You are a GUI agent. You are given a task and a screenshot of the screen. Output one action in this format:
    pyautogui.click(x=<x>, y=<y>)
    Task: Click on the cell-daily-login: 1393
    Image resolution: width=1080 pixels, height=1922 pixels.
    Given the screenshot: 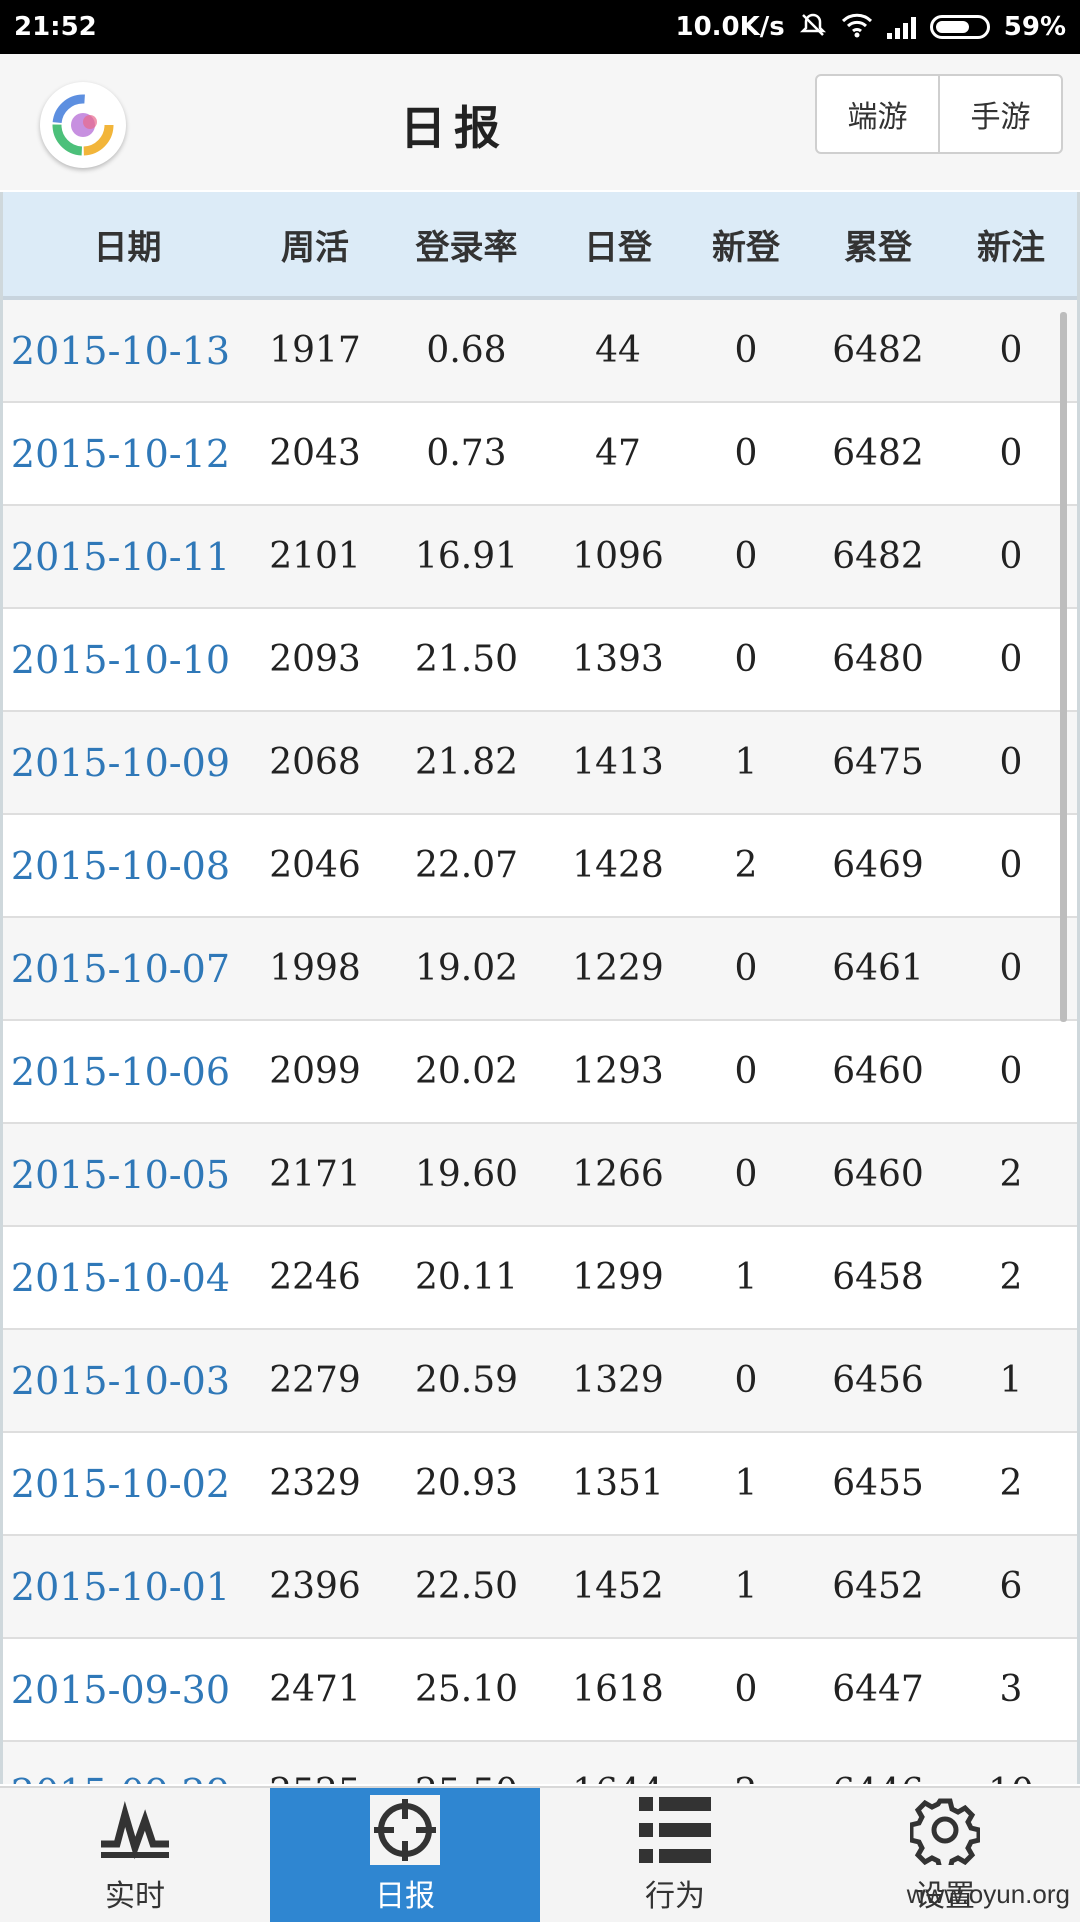 What is the action you would take?
    pyautogui.click(x=618, y=659)
    